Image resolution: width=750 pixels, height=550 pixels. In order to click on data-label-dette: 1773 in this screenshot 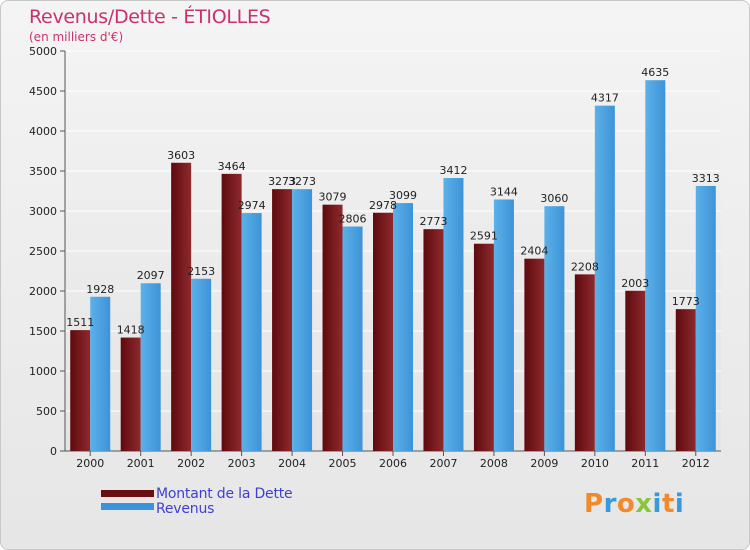, I will do `click(686, 301)`.